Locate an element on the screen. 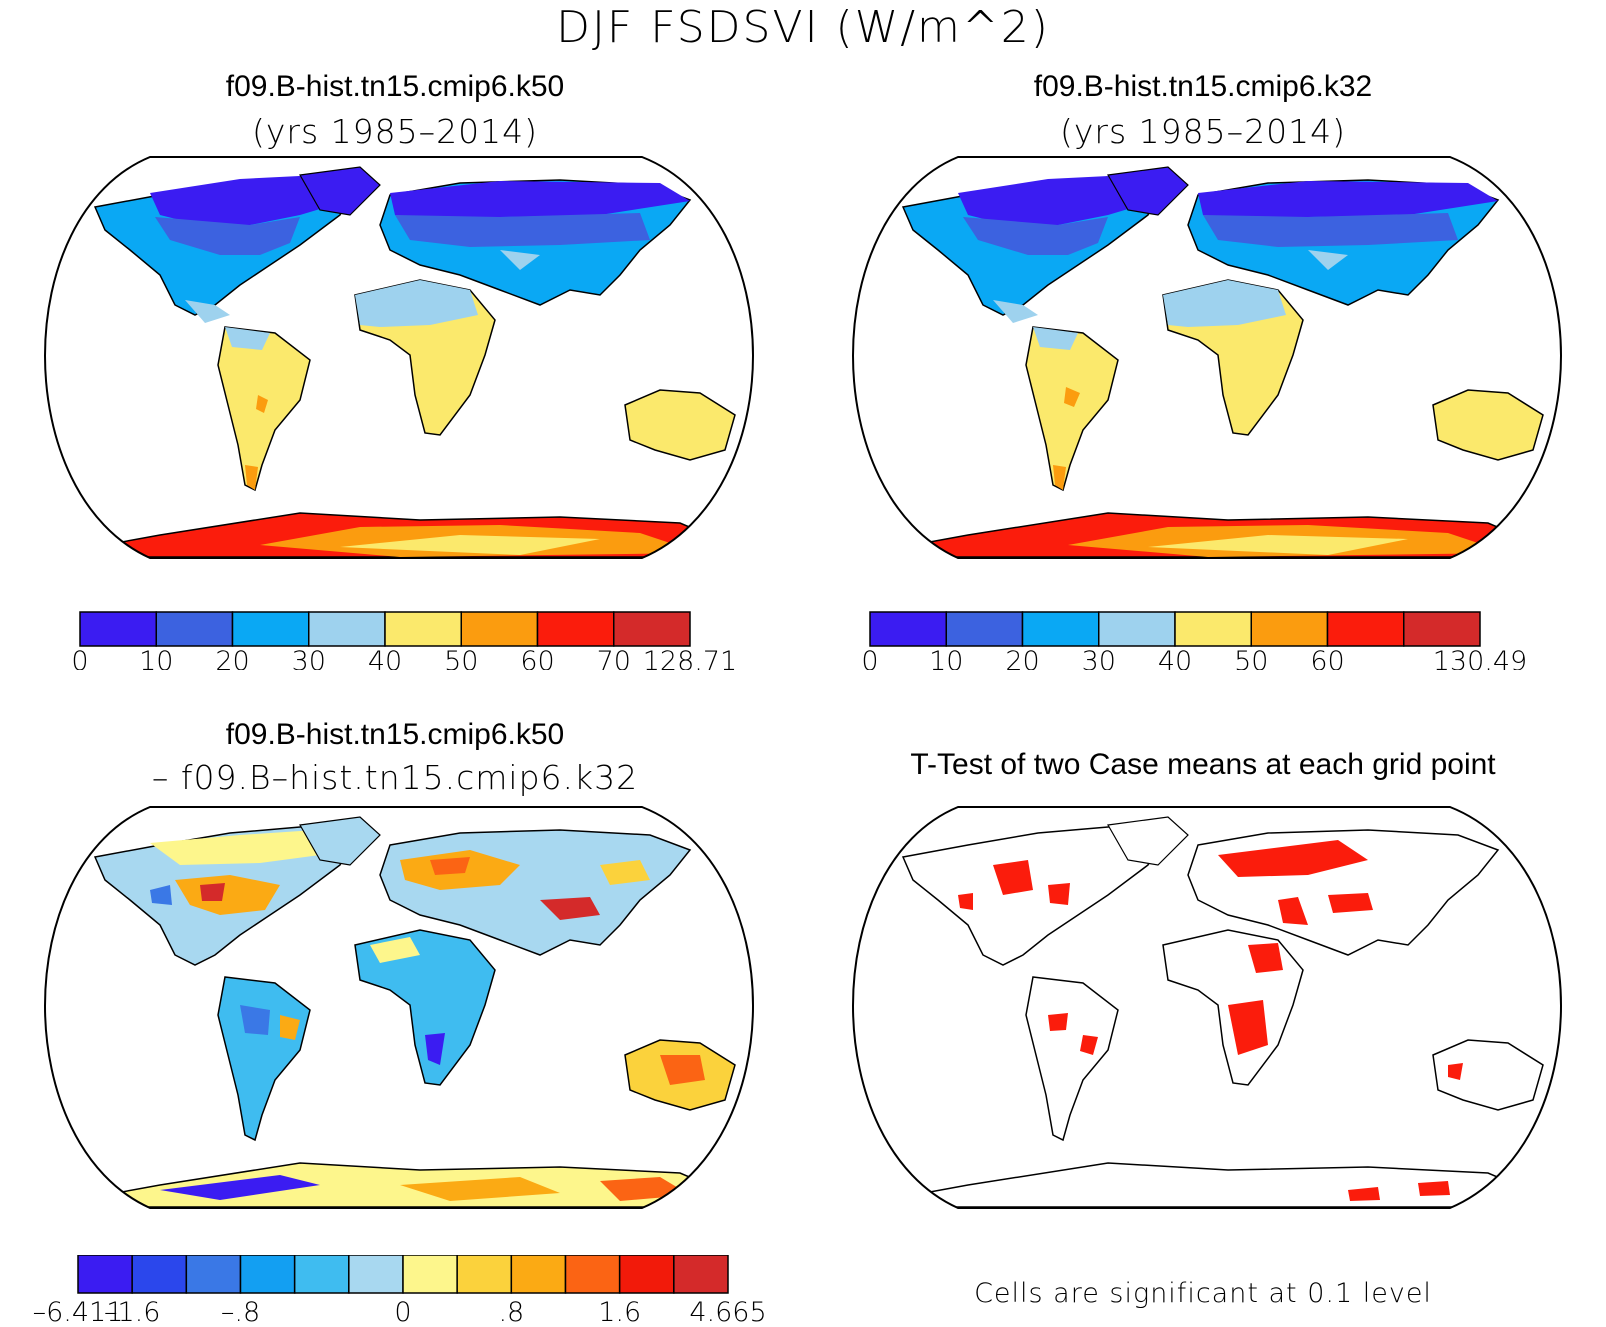 This screenshot has height=1327, width=1606. top-left-colorbar-label: 70 is located at coordinates (614, 658).